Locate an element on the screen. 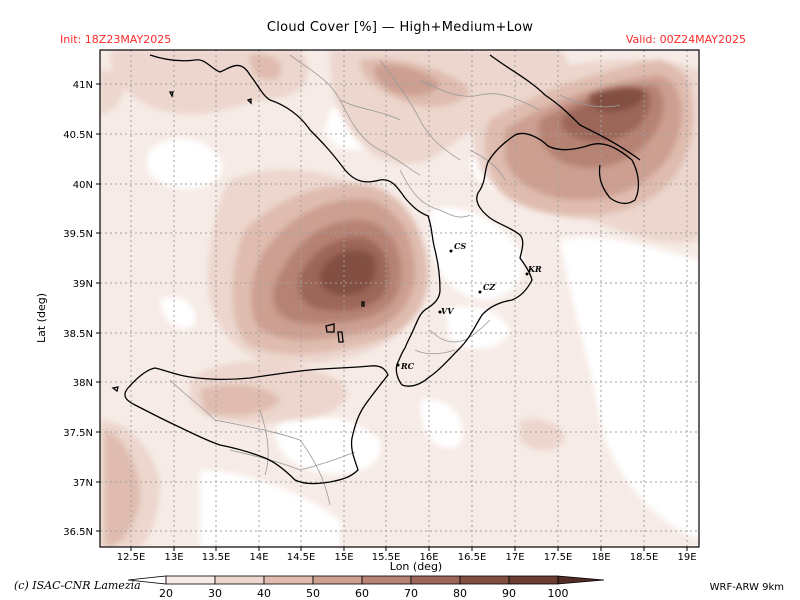  x-tick-label: 14.5E is located at coordinates (301, 557).